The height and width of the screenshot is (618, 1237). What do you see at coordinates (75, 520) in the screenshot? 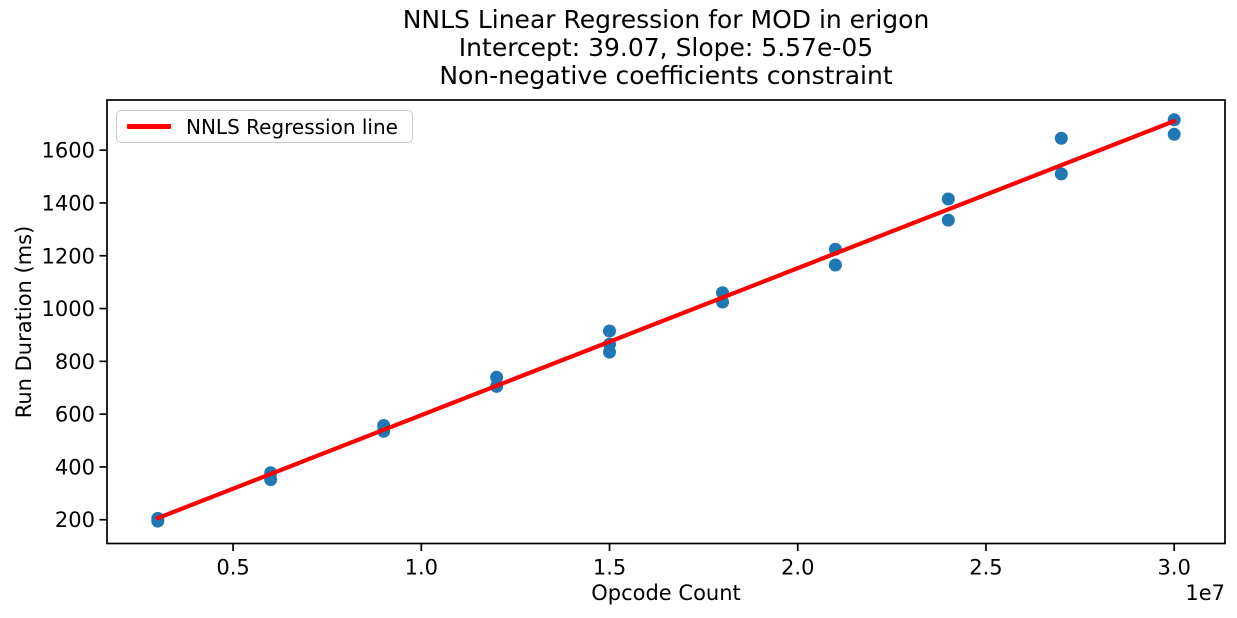
I see `y-tick-label: 200` at bounding box center [75, 520].